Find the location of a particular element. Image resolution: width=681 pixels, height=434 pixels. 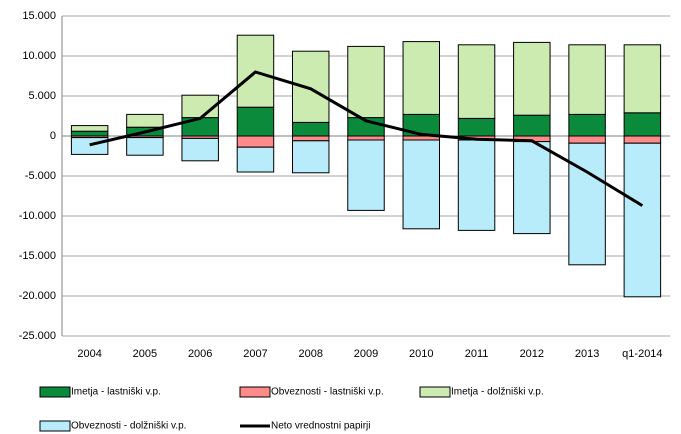

x-tick-label: 2009 is located at coordinates (366, 354).